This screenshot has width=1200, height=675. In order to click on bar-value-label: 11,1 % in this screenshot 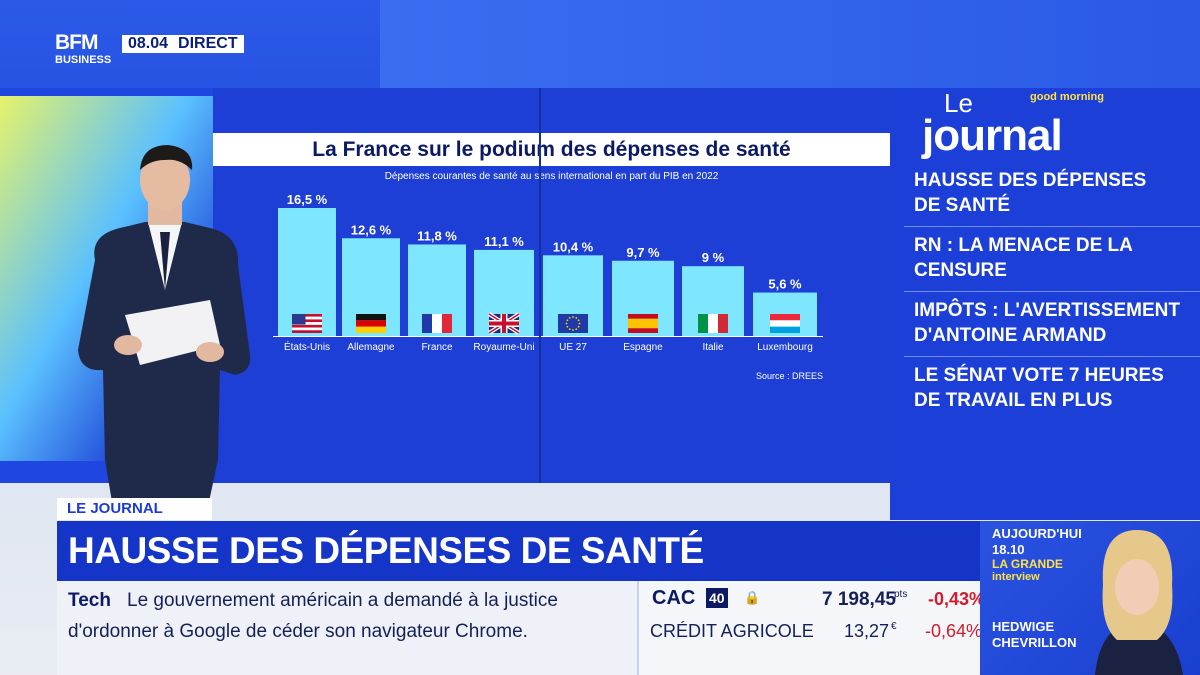, I will do `click(504, 241)`.